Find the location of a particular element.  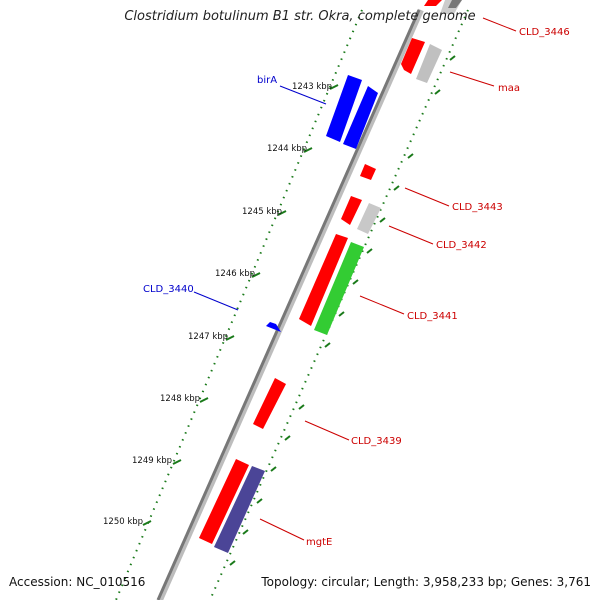

gene-cld3446-dark is located at coordinates (455, 4).